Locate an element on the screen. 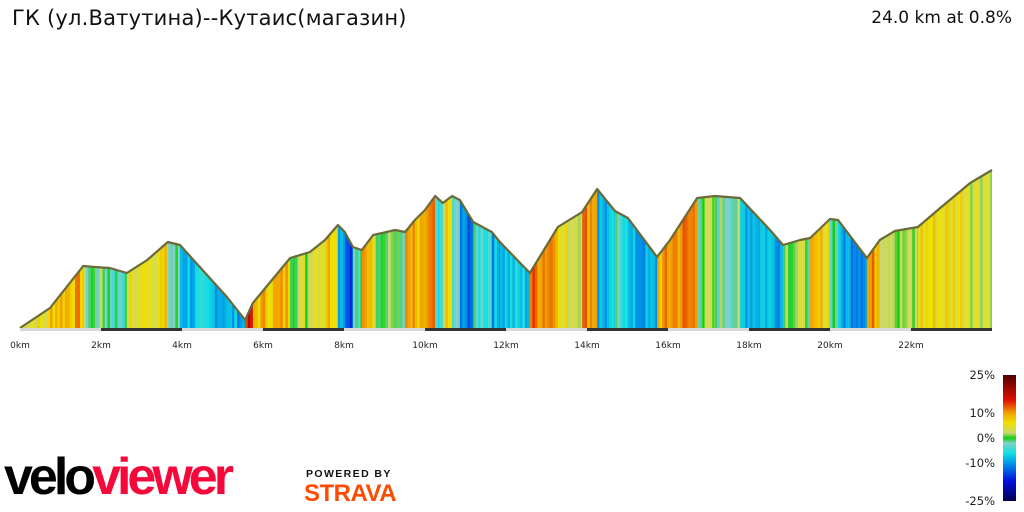 The image size is (1024, 512). legend-label: -25% is located at coordinates (980, 501).